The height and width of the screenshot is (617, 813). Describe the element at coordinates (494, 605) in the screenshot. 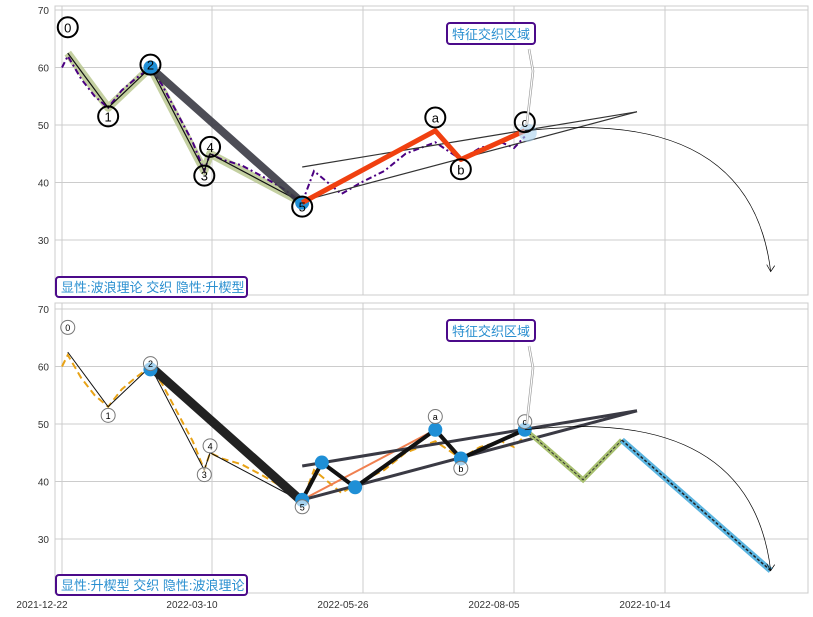

I see `x-tick-label: 2022-08-05` at that location.